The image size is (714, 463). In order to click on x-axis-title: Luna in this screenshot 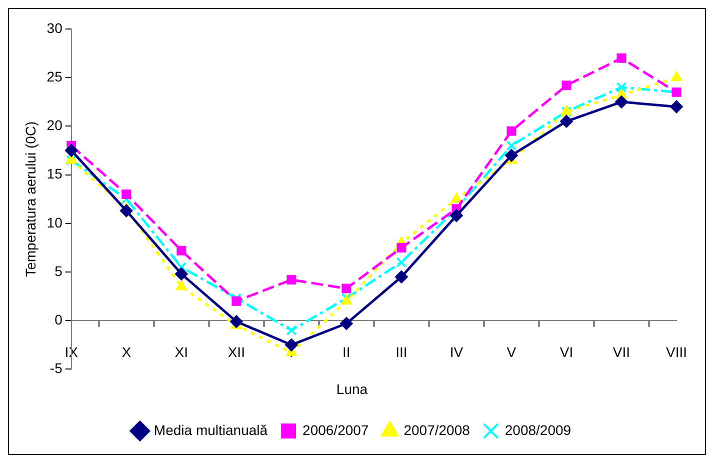, I will do `click(352, 389)`.